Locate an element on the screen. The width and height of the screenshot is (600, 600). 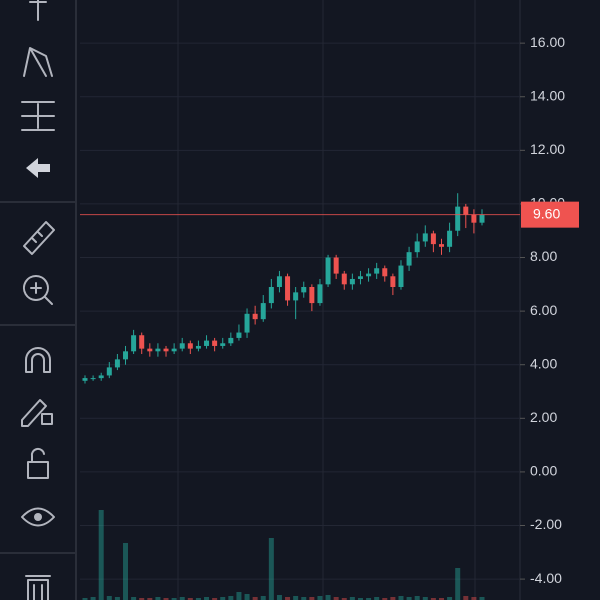
y-tick-label: 14.00 is located at coordinates (547, 95).